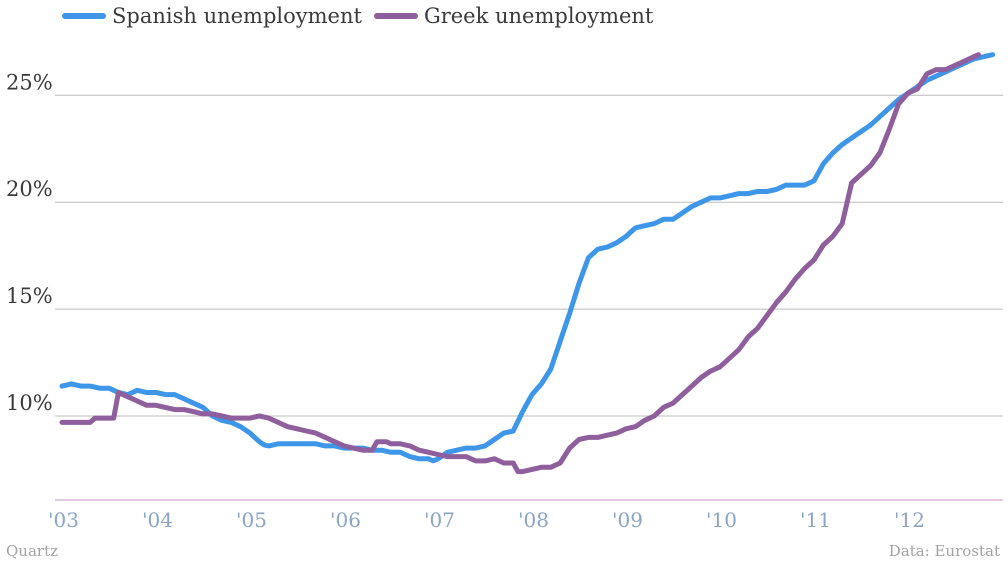 The image size is (1008, 568). Describe the element at coordinates (157, 520) in the screenshot. I see `x-tick-label: '04` at that location.